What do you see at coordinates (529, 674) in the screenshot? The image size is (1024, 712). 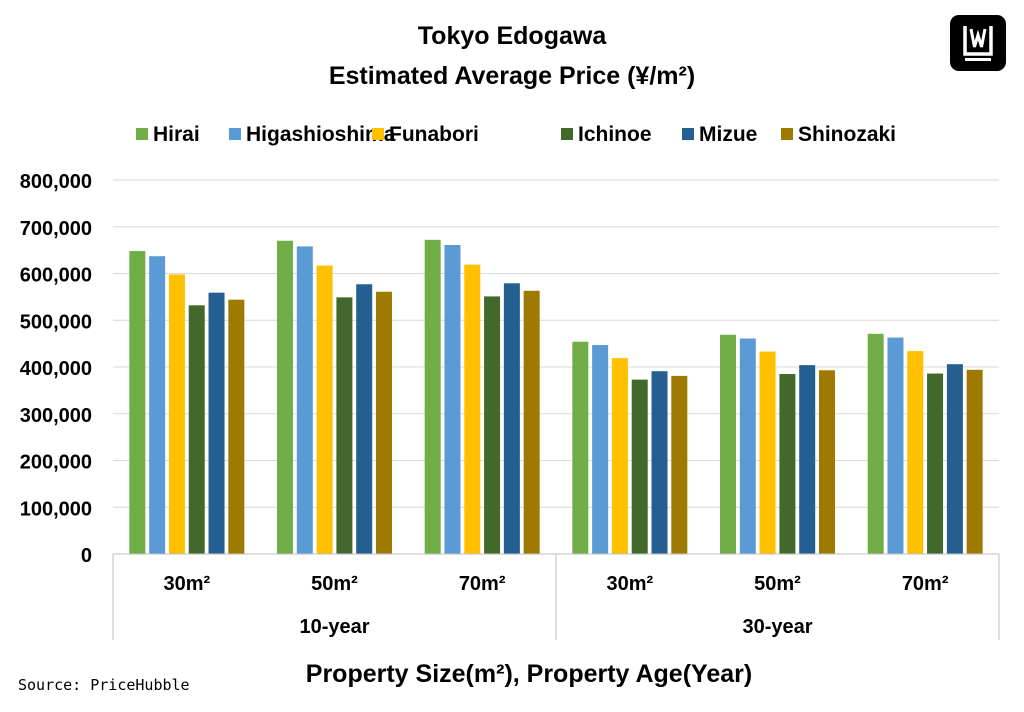 I see `x-axis-title: Property Size(m²), Property Age(Year)` at bounding box center [529, 674].